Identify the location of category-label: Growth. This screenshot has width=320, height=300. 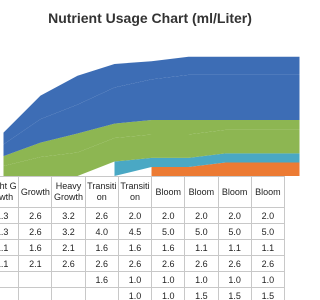
(35, 192).